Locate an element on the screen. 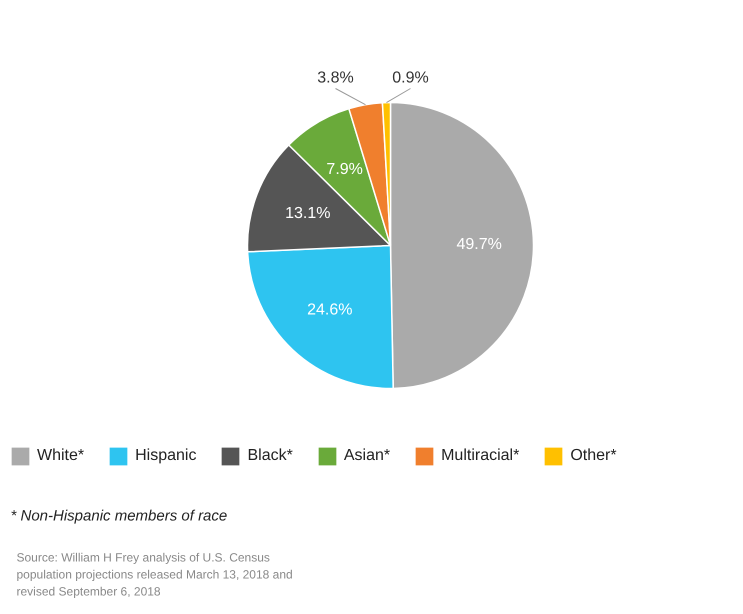 The image size is (743, 614). legend-label: Black* is located at coordinates (270, 456).